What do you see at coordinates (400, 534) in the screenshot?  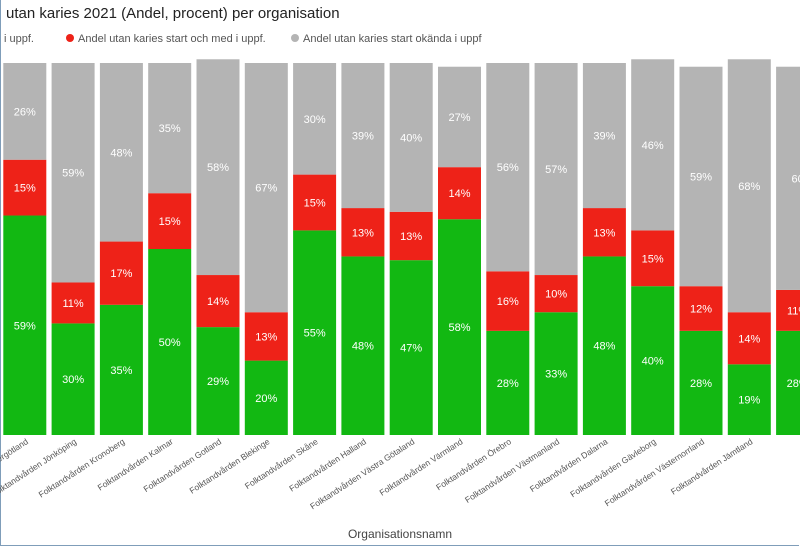 I see `x-axis-title: Organisationsnamn` at bounding box center [400, 534].